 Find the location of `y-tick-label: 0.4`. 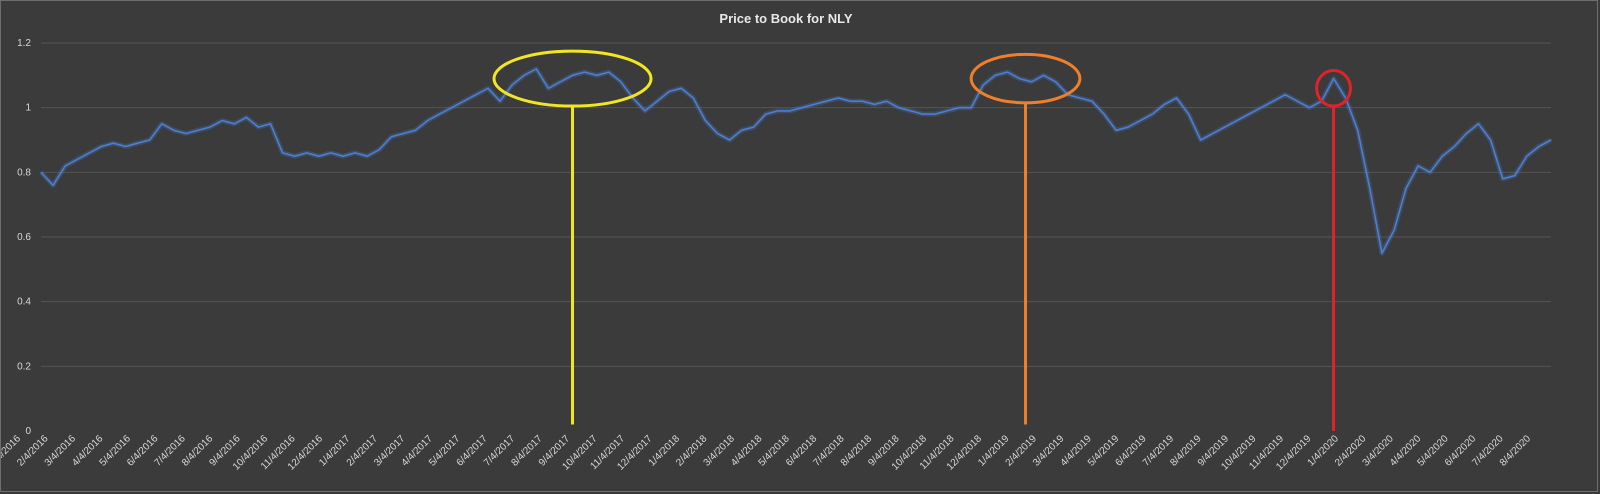

y-tick-label: 0.4 is located at coordinates (24, 302).